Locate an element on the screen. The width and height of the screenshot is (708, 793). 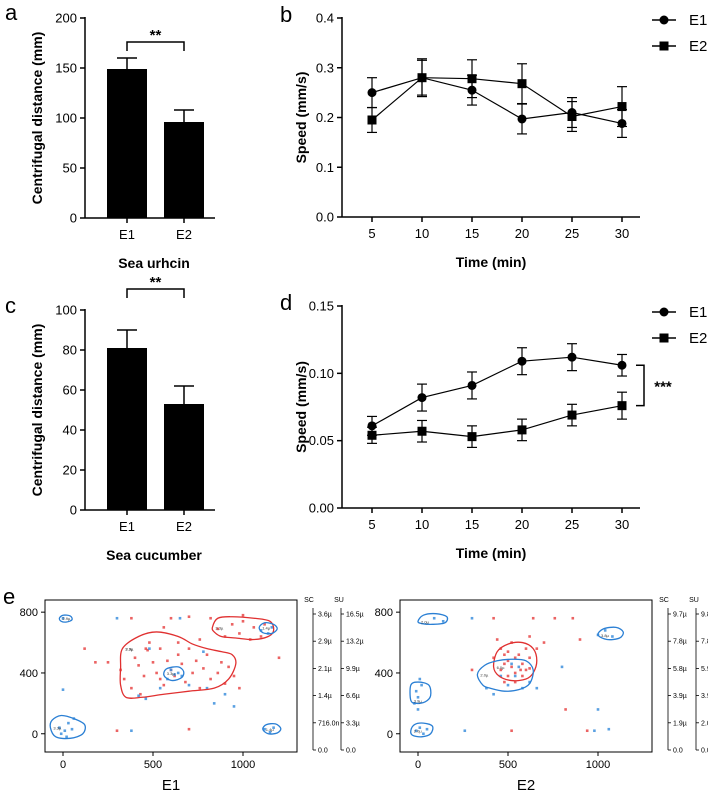
legend-label: E1 is located at coordinates (698, 20).